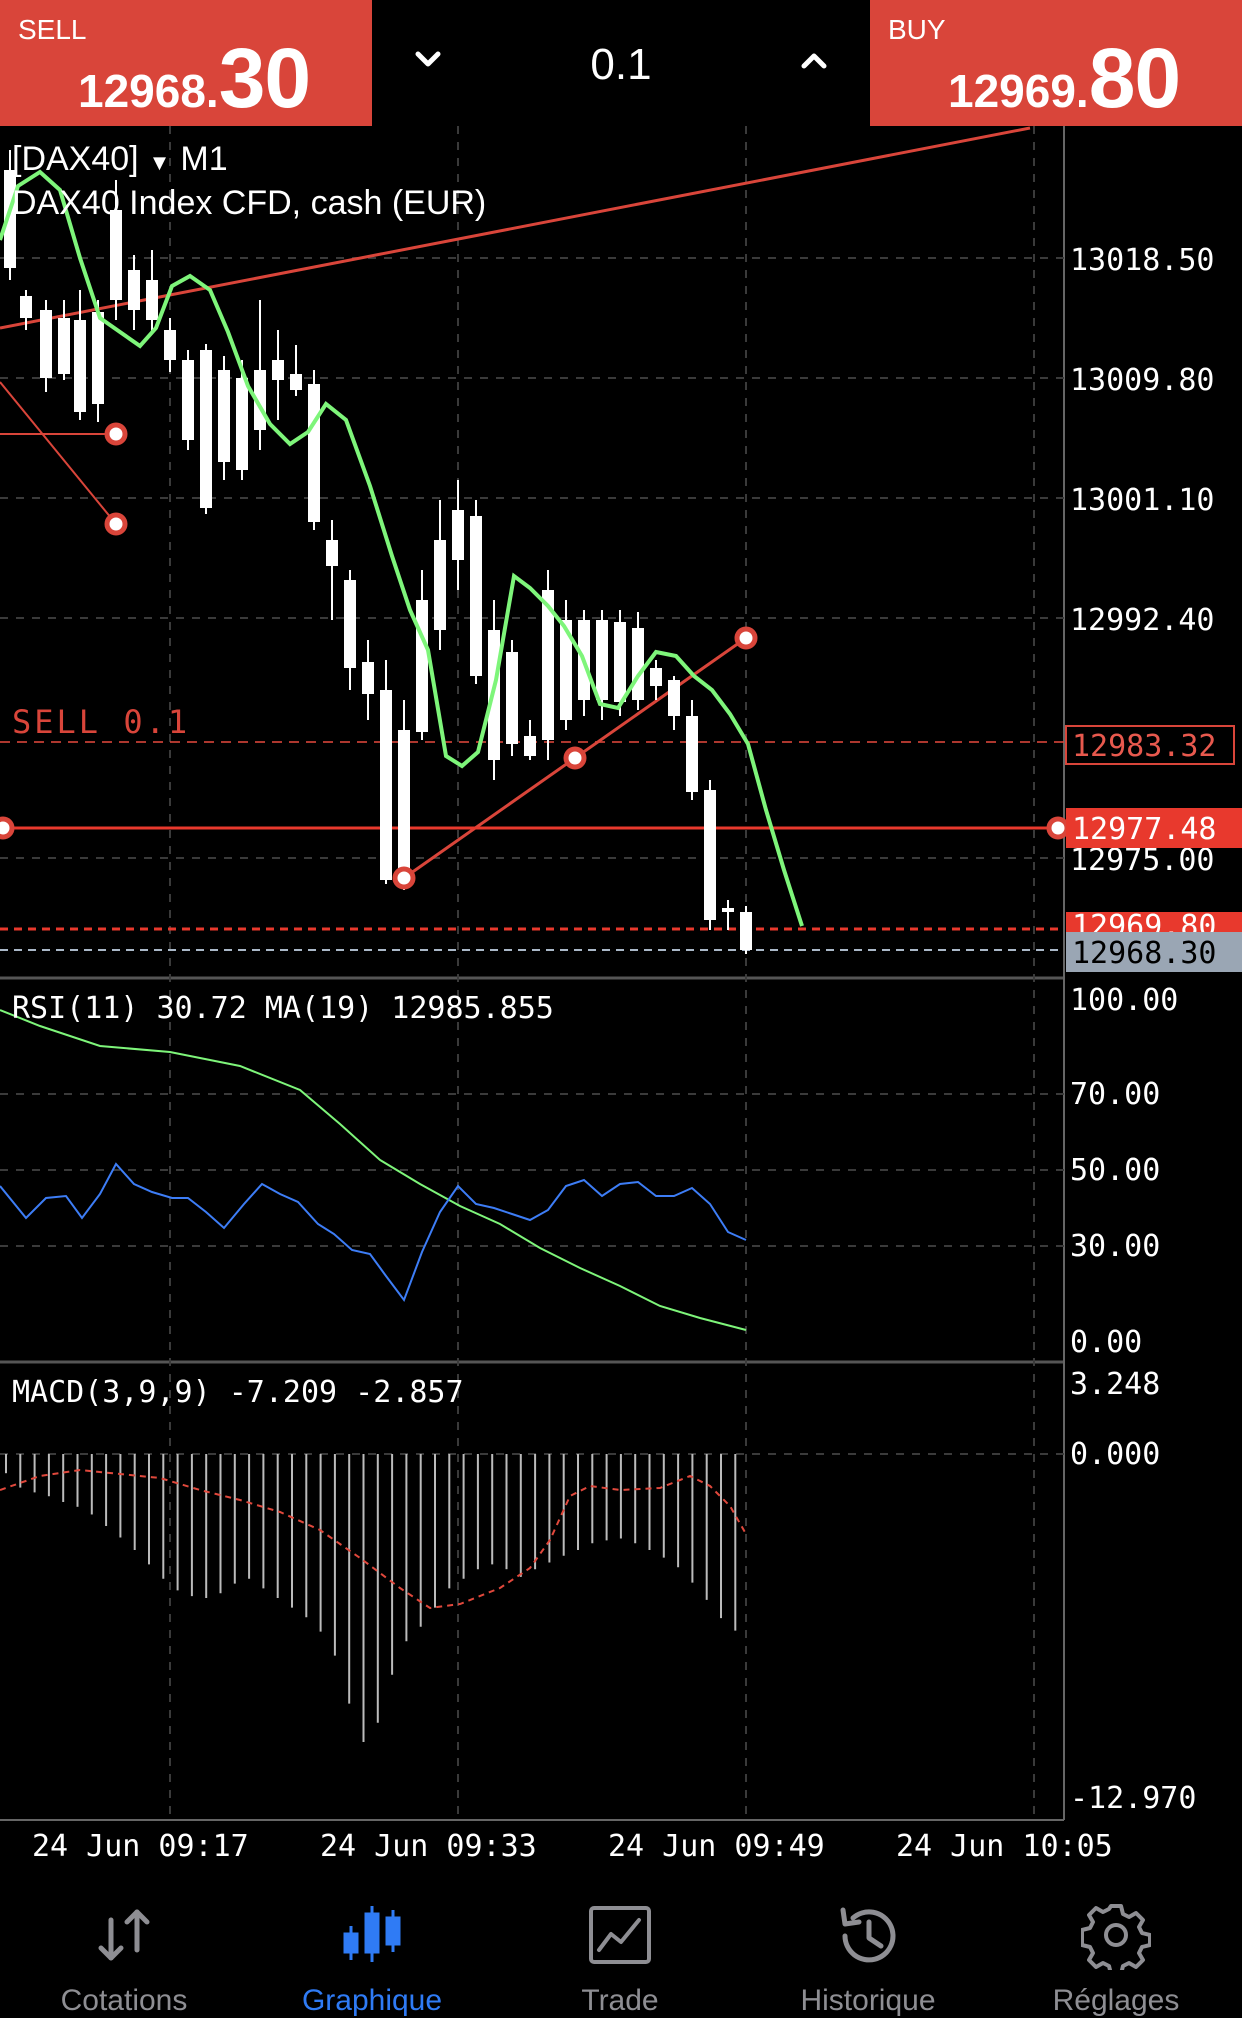 The width and height of the screenshot is (1242, 2018). Describe the element at coordinates (238, 1392) in the screenshot. I see `macd-label: MACD(3,9,9) -7.209 -2.857` at that location.